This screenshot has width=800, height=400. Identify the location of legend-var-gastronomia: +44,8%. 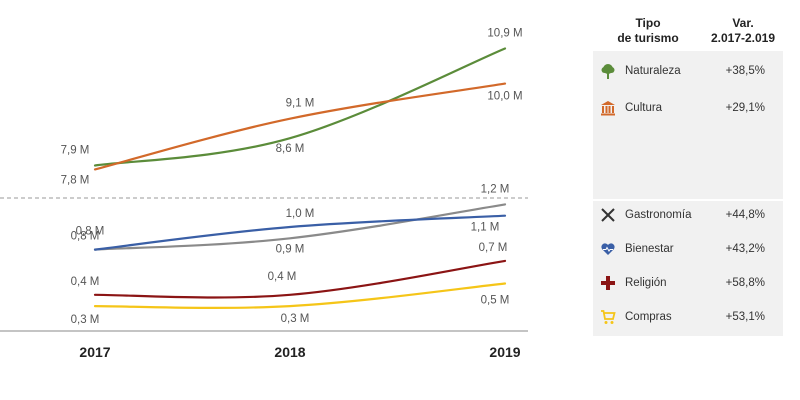
(745, 215).